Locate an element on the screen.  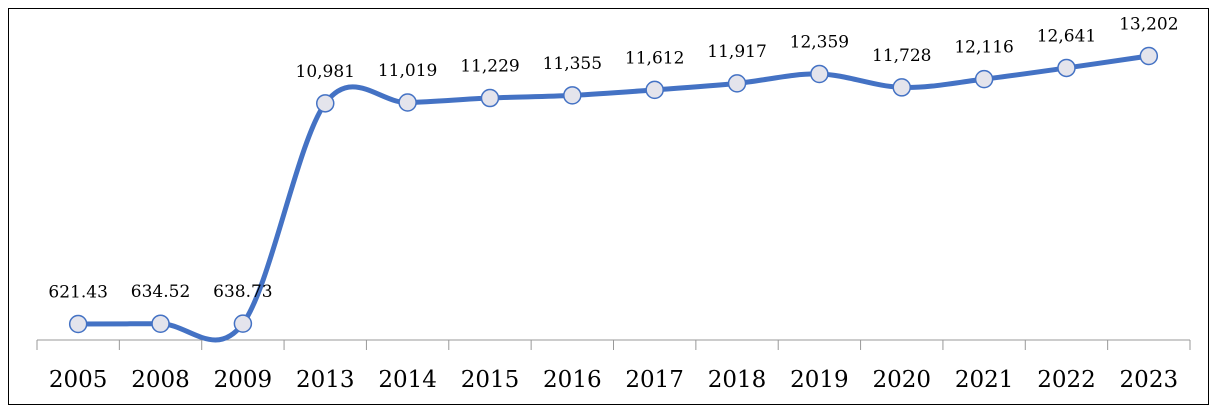
x-tick-label: 2017 is located at coordinates (654, 380).